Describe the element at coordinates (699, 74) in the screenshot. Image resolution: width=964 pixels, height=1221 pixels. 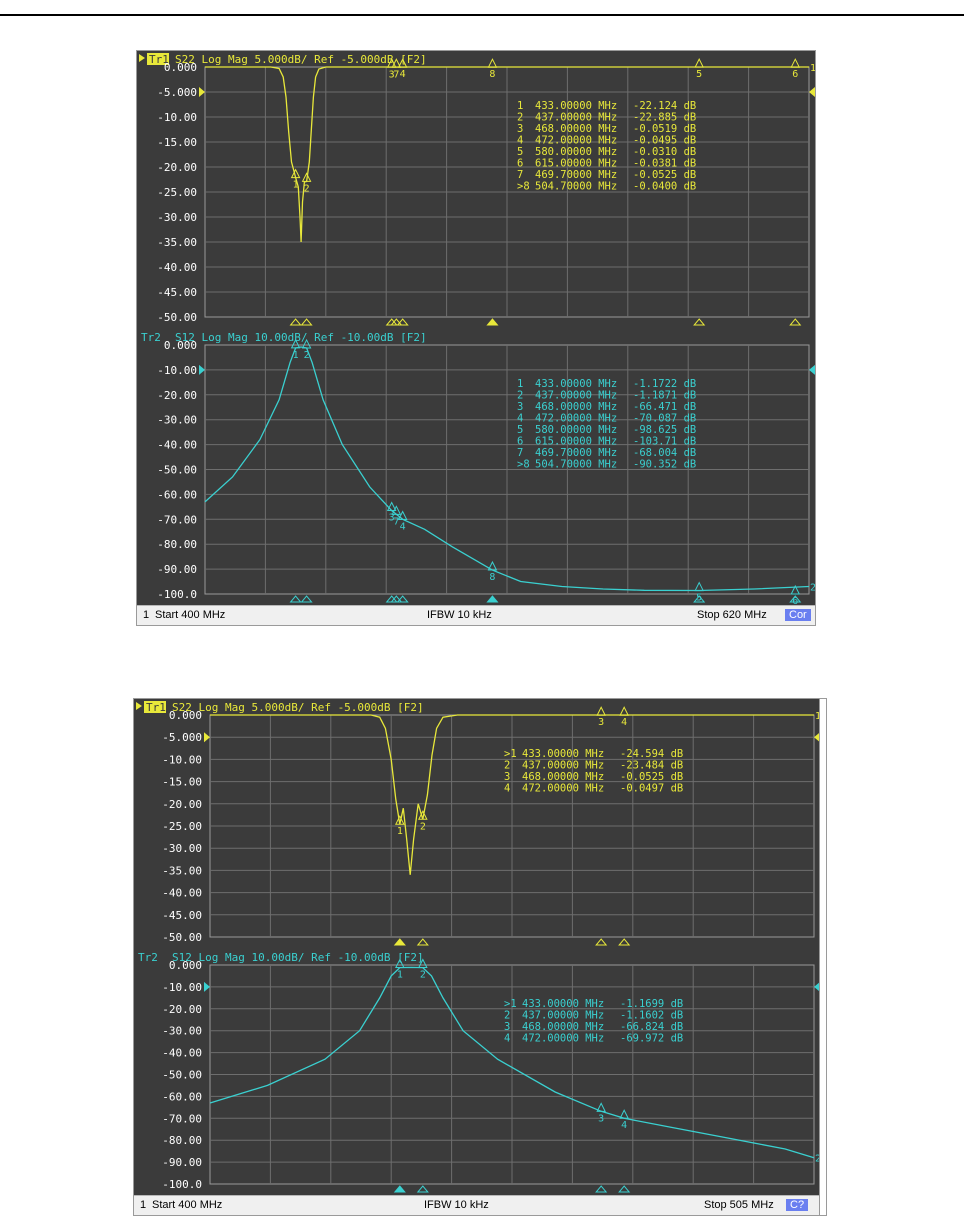
I see `marker-5-label: 5` at that location.